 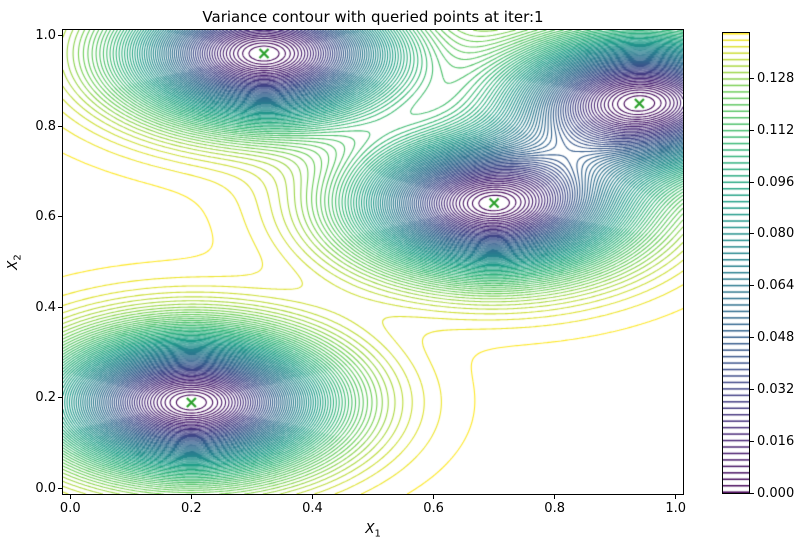 I want to click on x-axis-label: X1, so click(x=373, y=529).